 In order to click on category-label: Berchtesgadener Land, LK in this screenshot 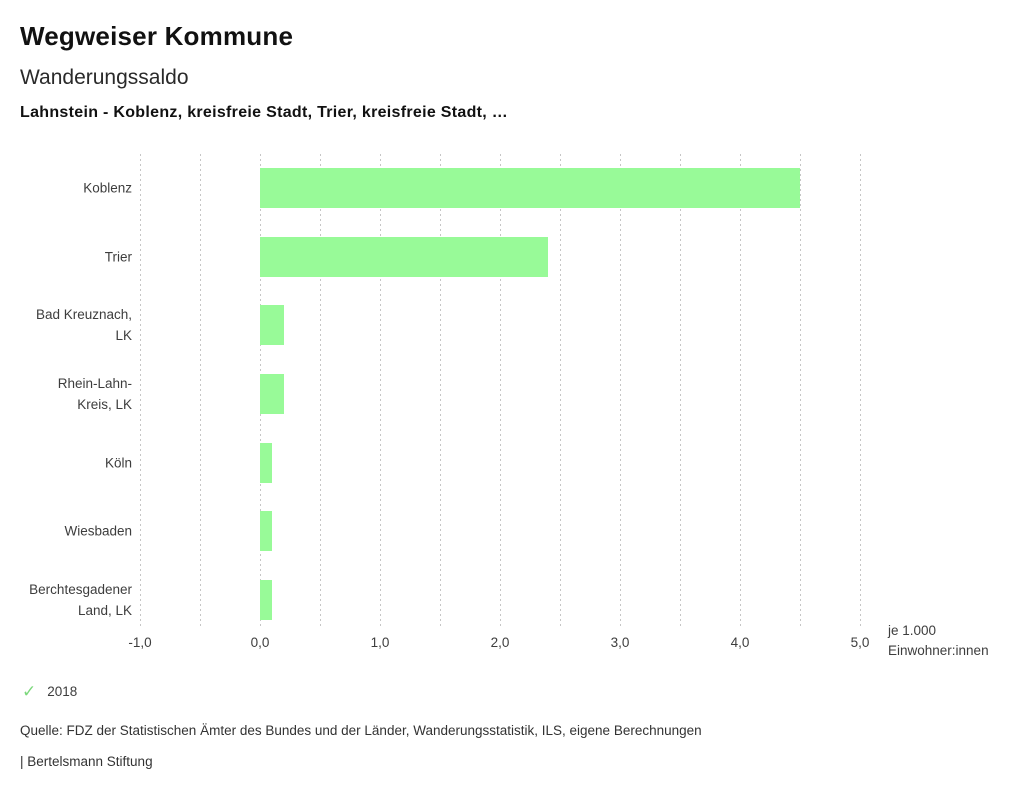, I will do `click(80, 599)`.